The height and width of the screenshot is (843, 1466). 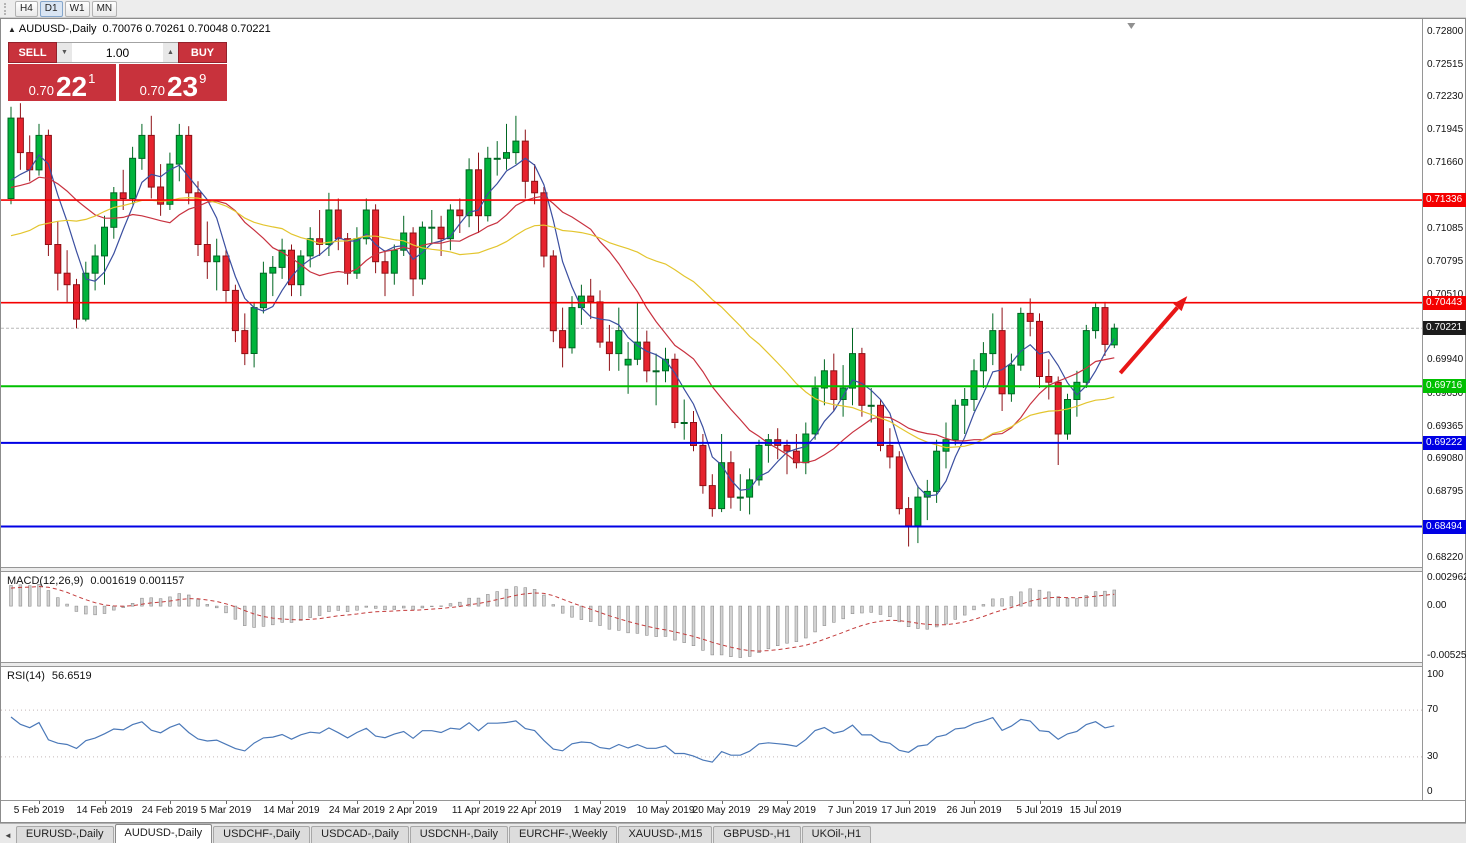 I want to click on price-level-badge: 0.69716, so click(x=1444, y=386).